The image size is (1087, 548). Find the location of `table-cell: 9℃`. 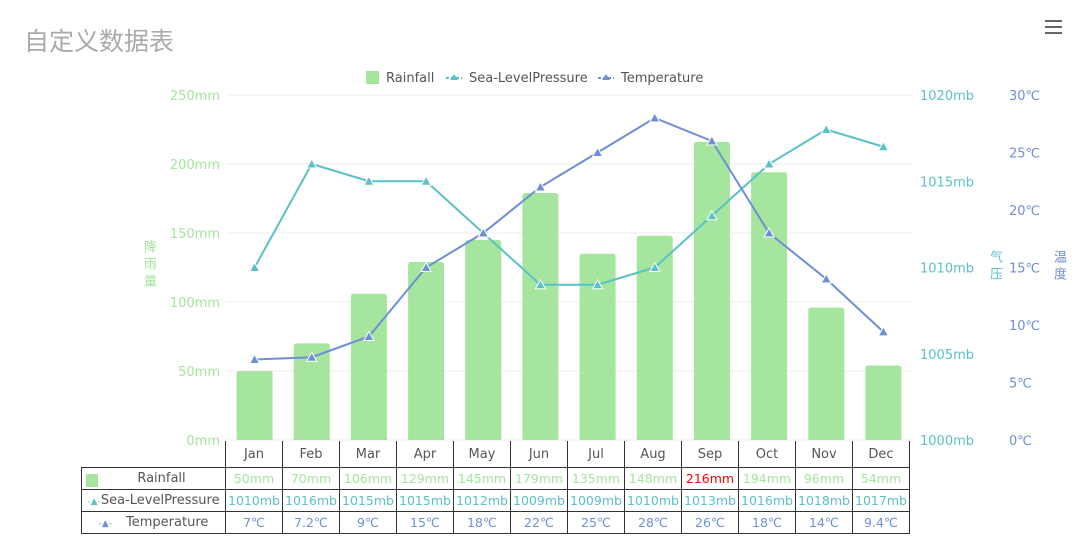

table-cell: 9℃ is located at coordinates (368, 522).